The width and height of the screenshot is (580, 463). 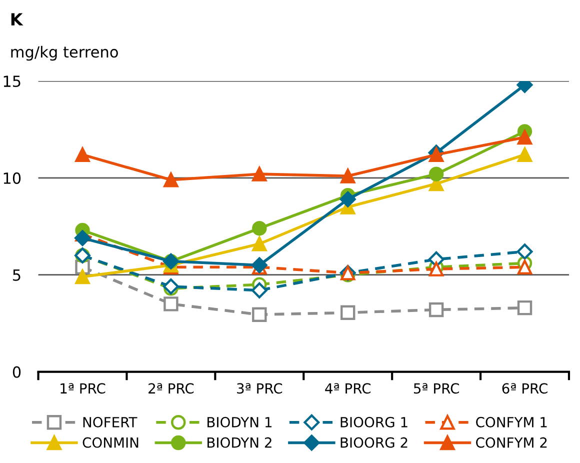 What do you see at coordinates (511, 422) in the screenshot?
I see `legend-label: CONFYM 1` at bounding box center [511, 422].